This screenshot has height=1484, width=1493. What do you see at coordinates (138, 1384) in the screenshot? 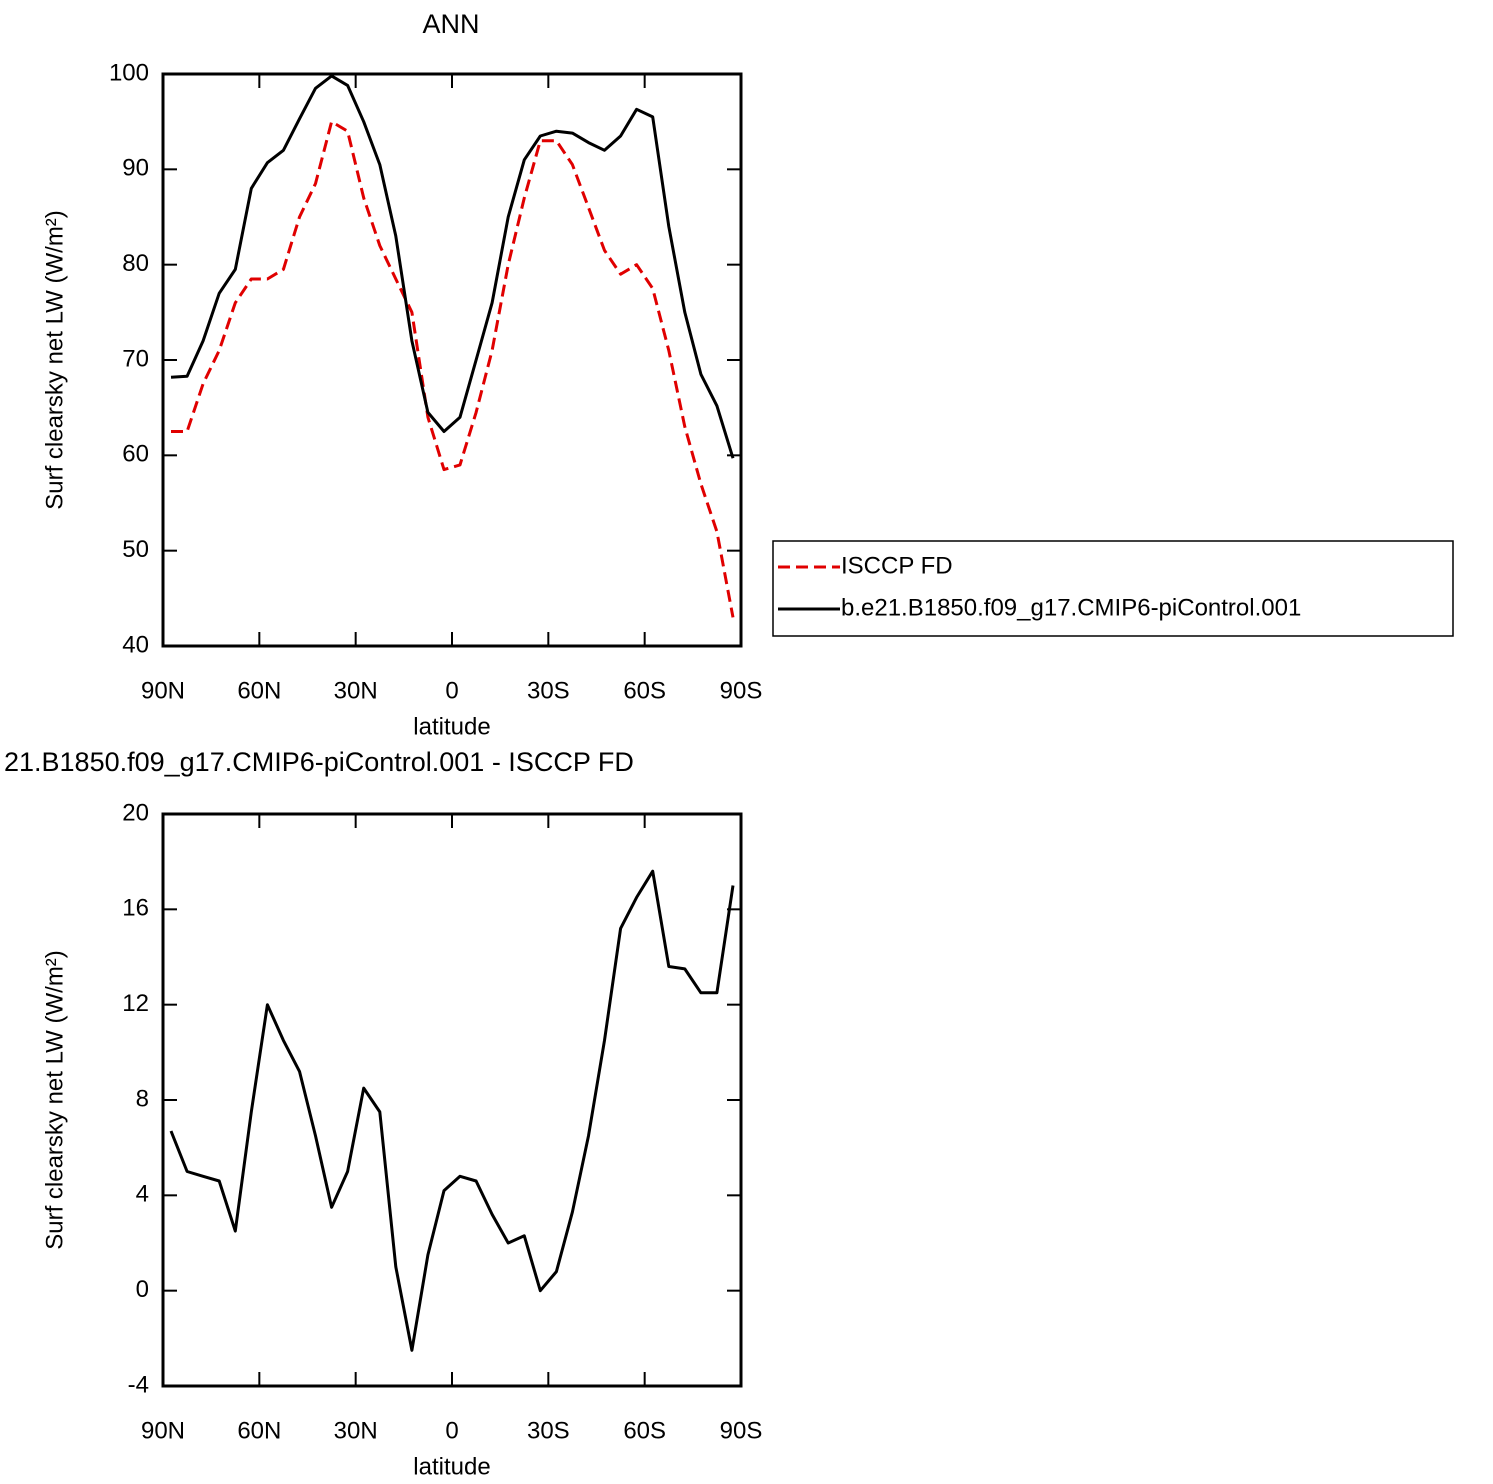
I see `y-tick-label: -4` at bounding box center [138, 1384].